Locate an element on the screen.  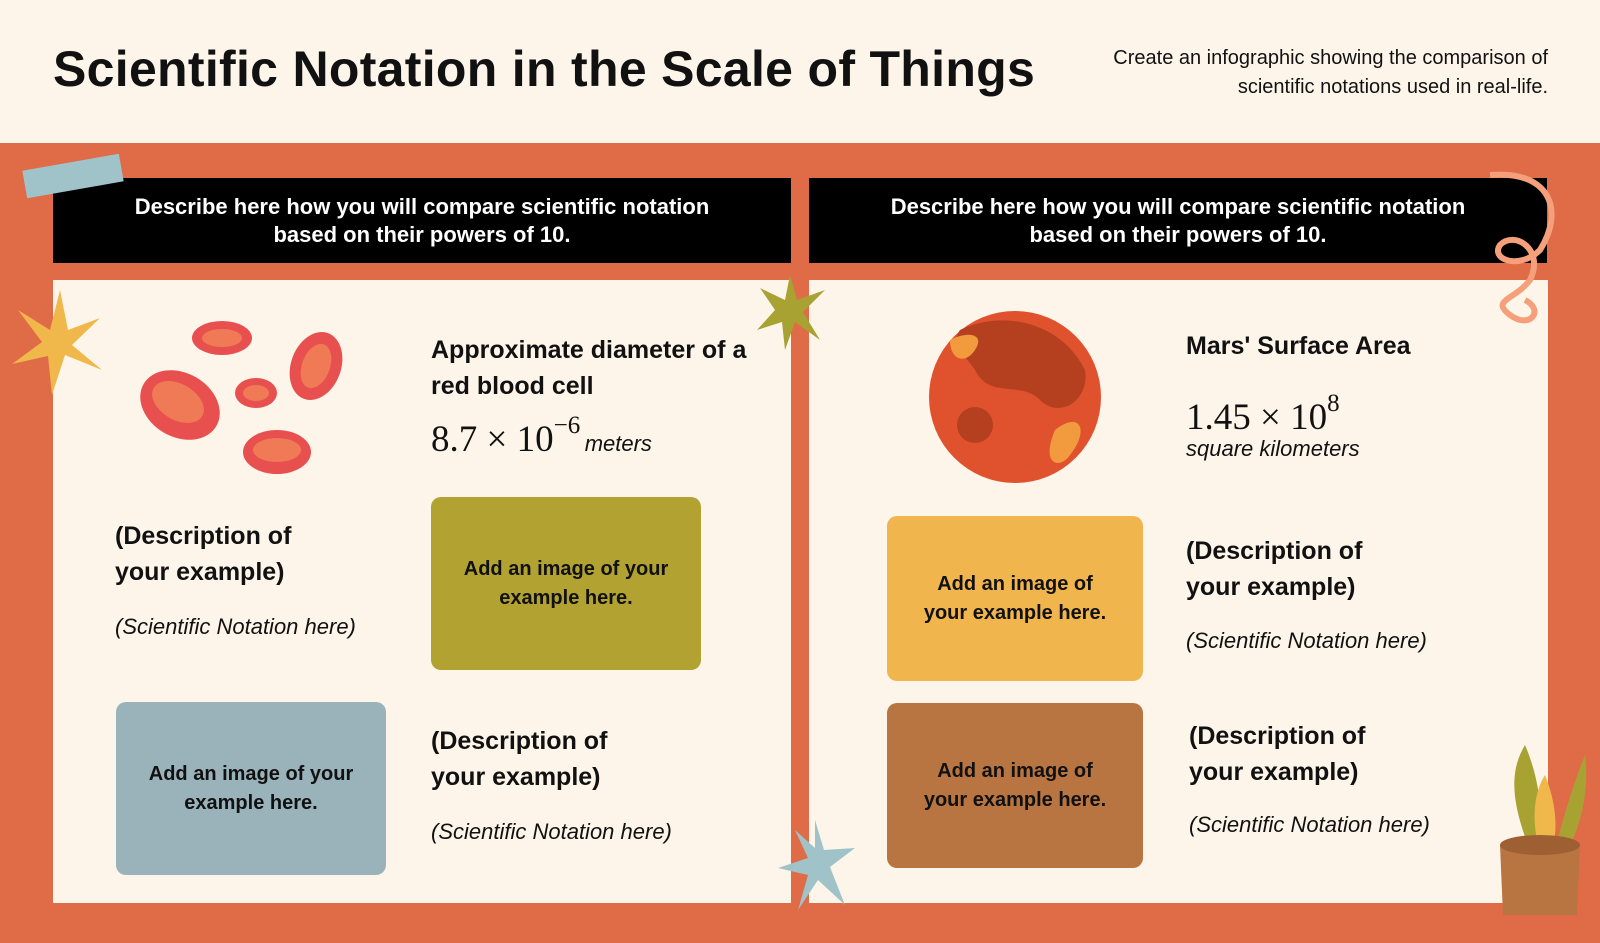
notation-base: 1.45 × 10 is located at coordinates (1257, 417).